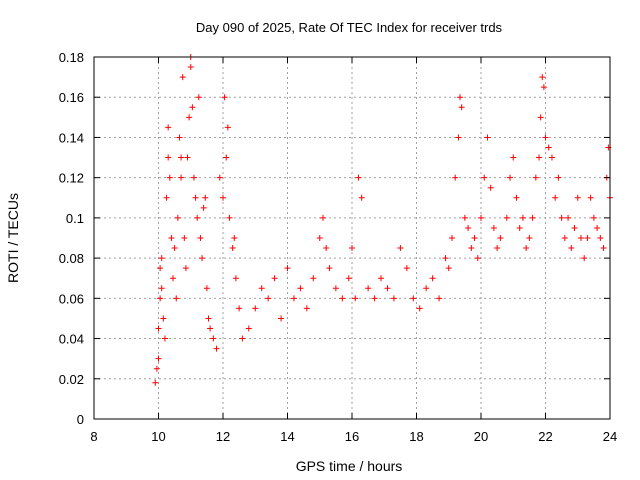  I want to click on y-tick-label: 0.18, so click(71, 57).